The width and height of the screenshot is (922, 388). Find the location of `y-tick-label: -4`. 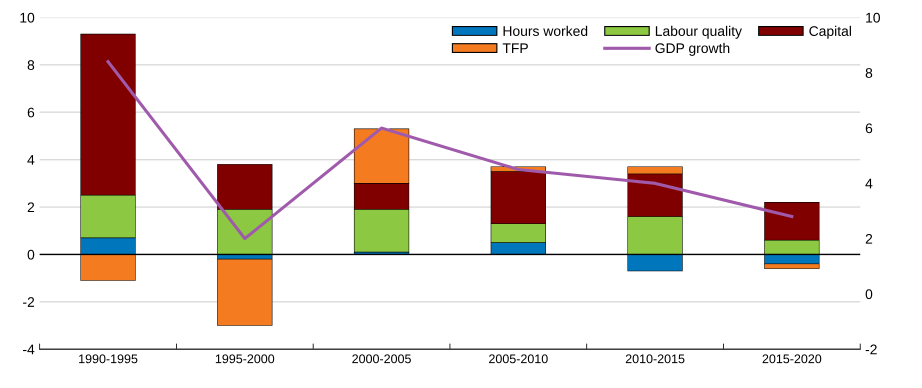

y-tick-label: -4 is located at coordinates (28, 349).